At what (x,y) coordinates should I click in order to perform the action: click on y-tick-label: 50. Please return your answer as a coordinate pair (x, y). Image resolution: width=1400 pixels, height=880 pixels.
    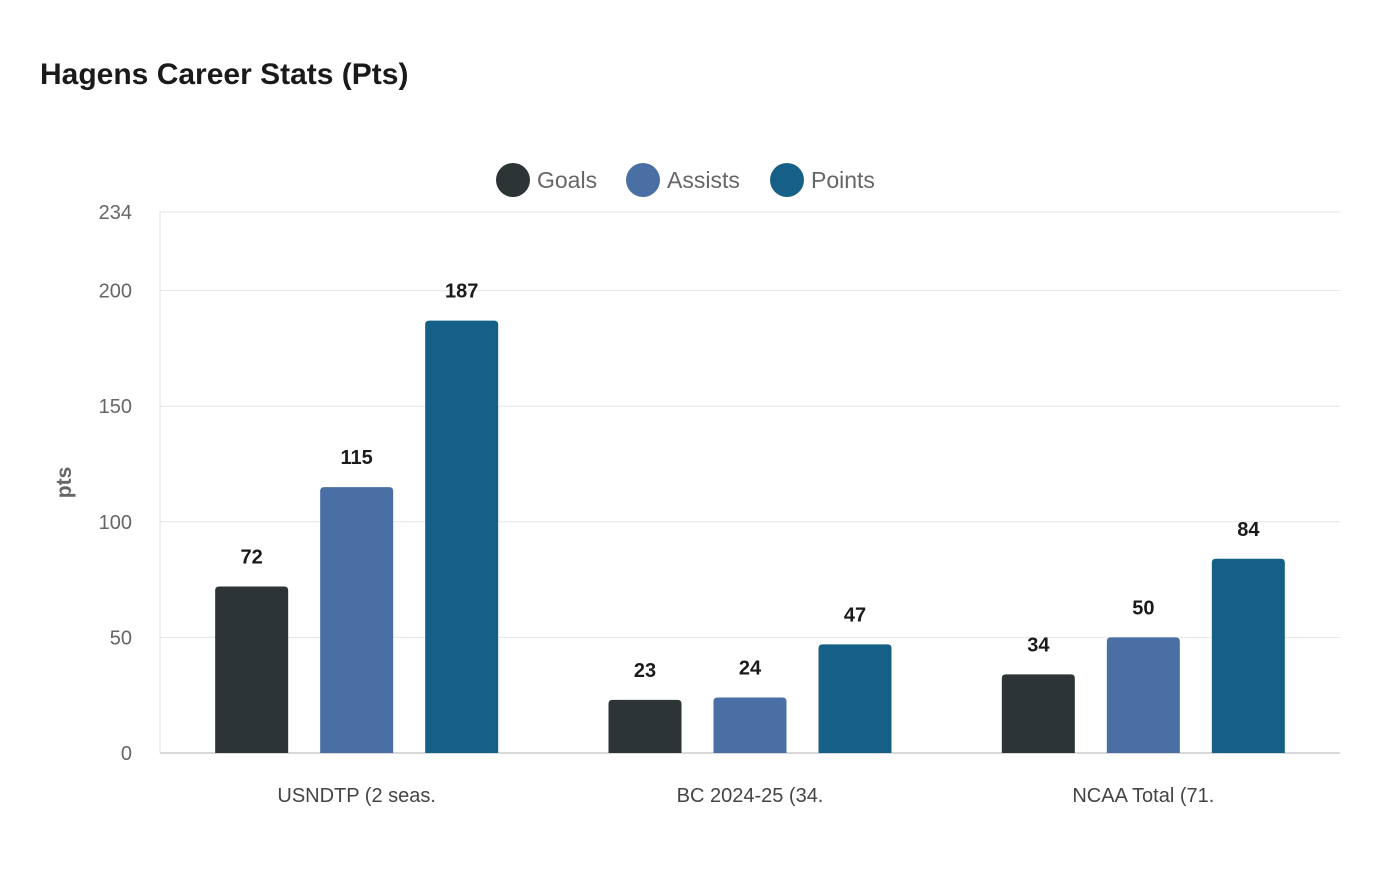
    Looking at the image, I should click on (121, 638).